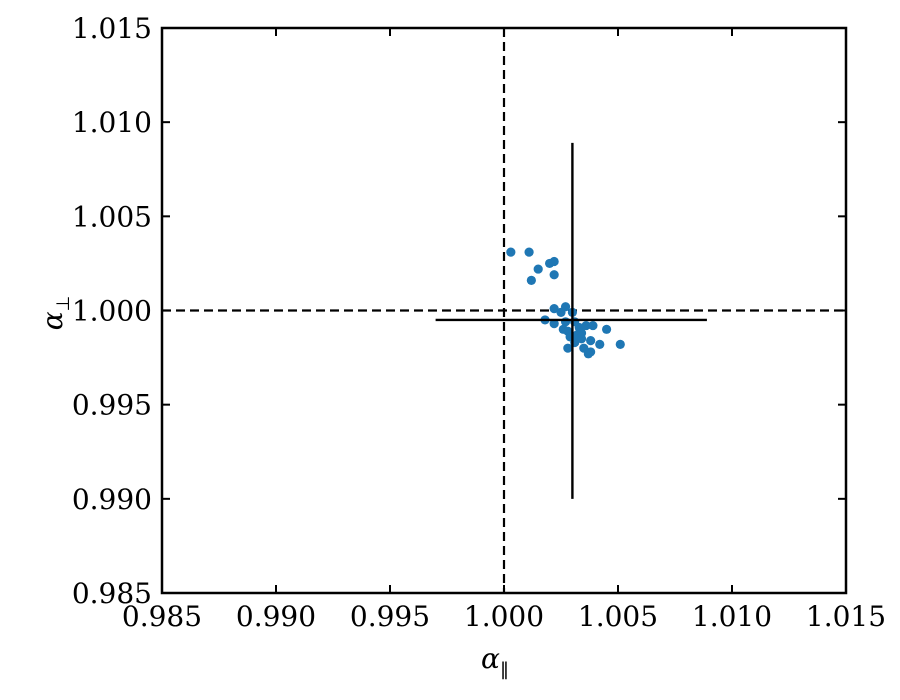 The width and height of the screenshot is (900, 700). I want to click on x-axis-label-main: α, so click(490, 658).